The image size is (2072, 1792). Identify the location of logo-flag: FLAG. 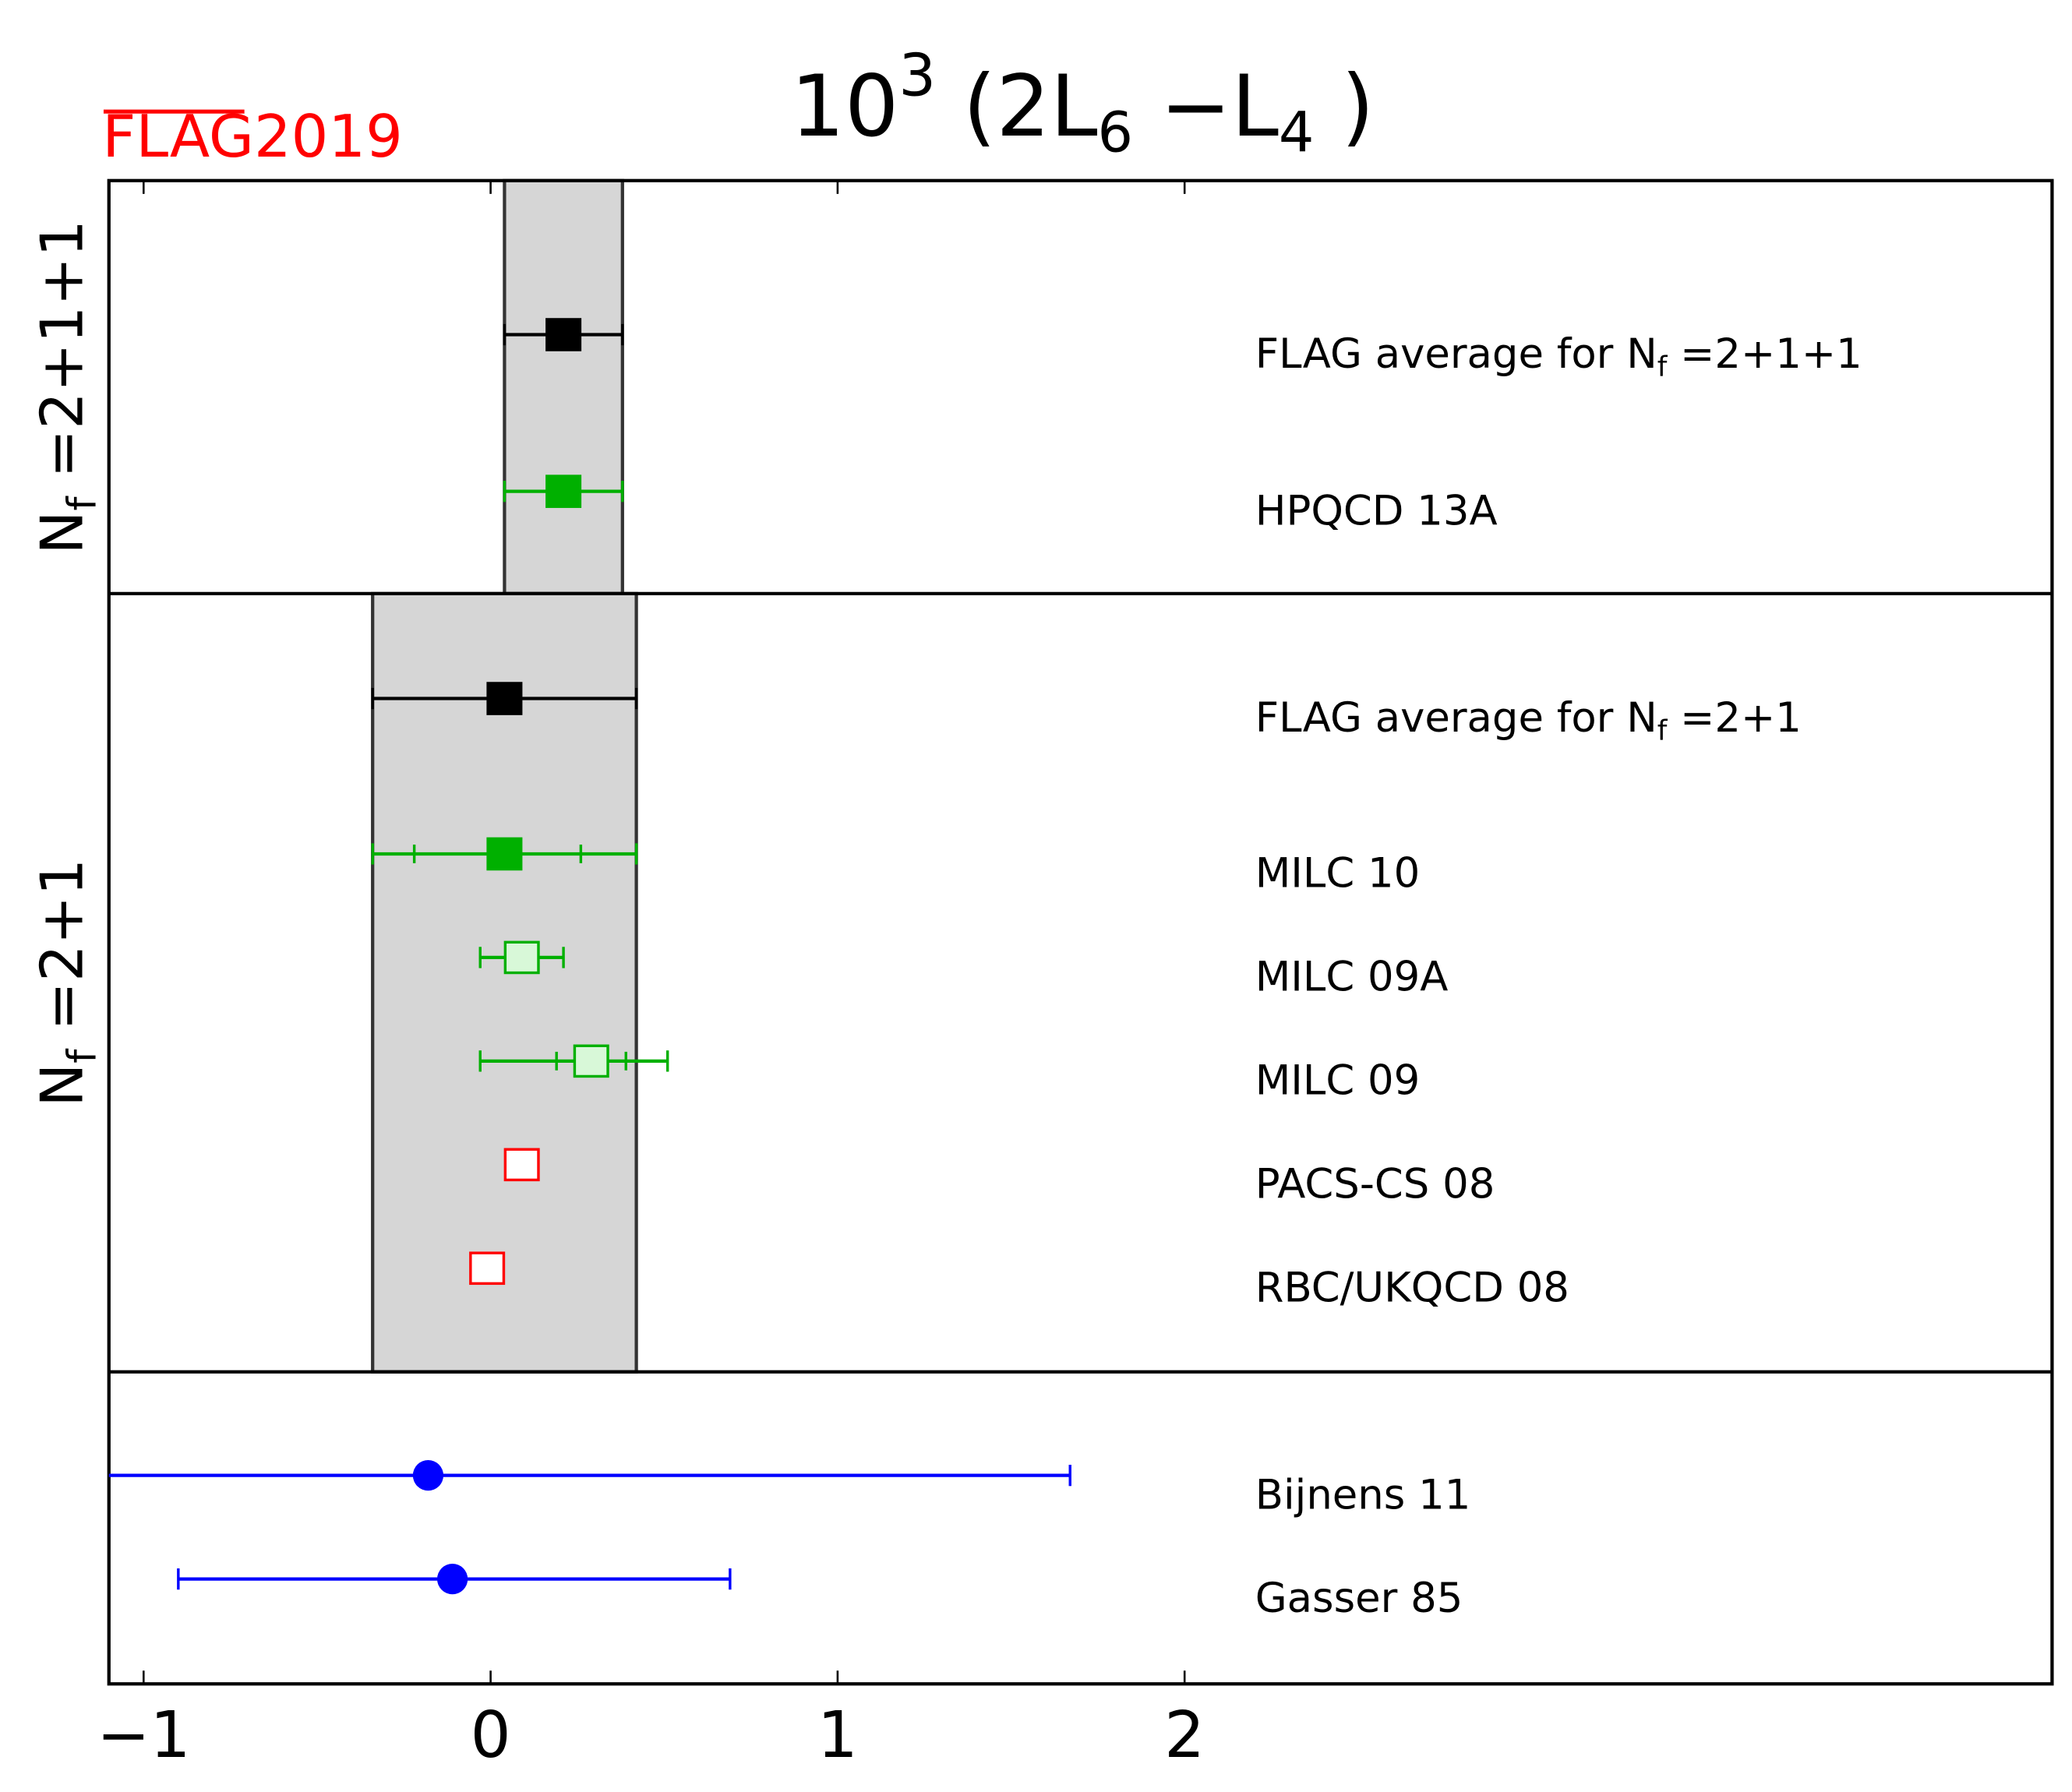
(178, 136).